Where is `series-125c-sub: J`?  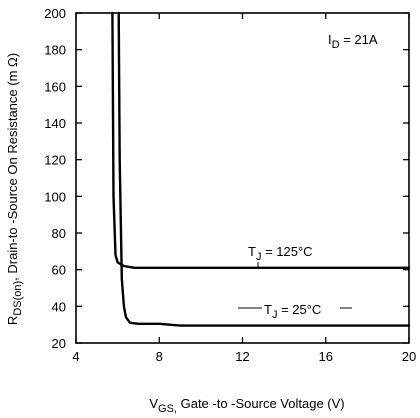
series-125c-sub: J is located at coordinates (259, 257).